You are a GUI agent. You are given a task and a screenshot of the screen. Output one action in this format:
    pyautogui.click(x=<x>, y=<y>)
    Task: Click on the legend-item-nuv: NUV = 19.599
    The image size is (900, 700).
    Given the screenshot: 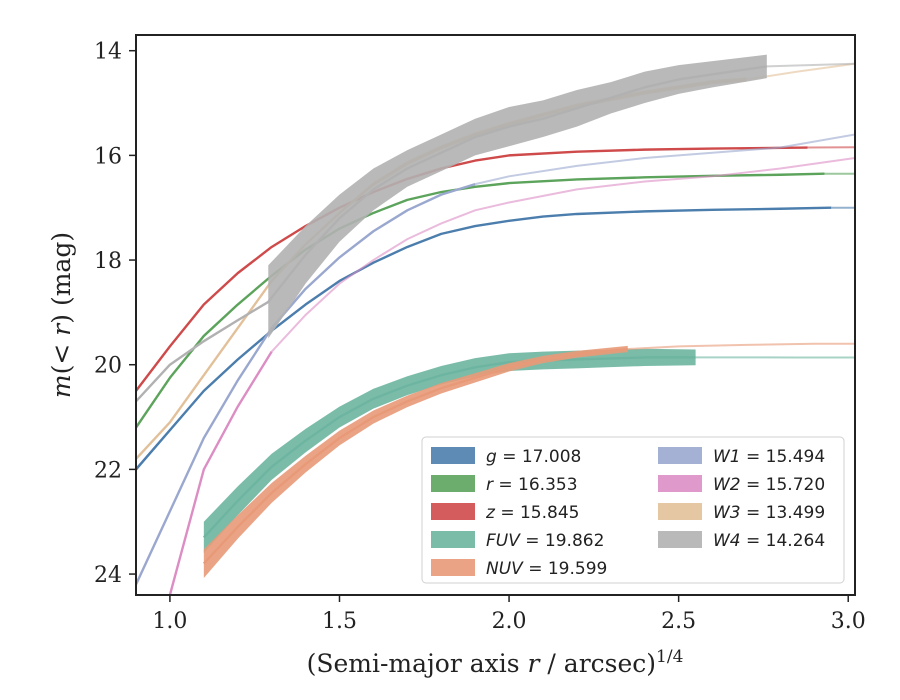 What is the action you would take?
    pyautogui.click(x=519, y=569)
    